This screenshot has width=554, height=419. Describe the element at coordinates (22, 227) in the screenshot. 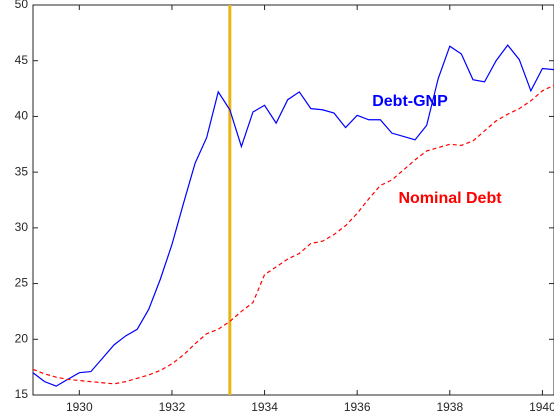

I see `y-tick-label: 30` at that location.